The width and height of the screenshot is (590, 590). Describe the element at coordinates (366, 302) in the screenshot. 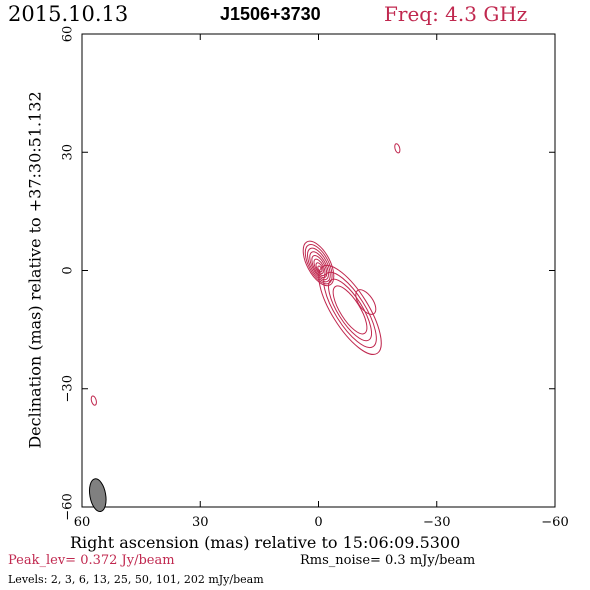

I see `jet-lobe-contour` at that location.